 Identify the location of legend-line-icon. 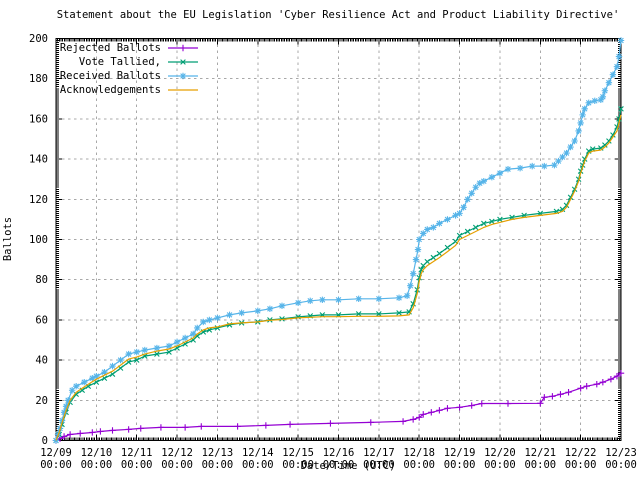
(183, 90).